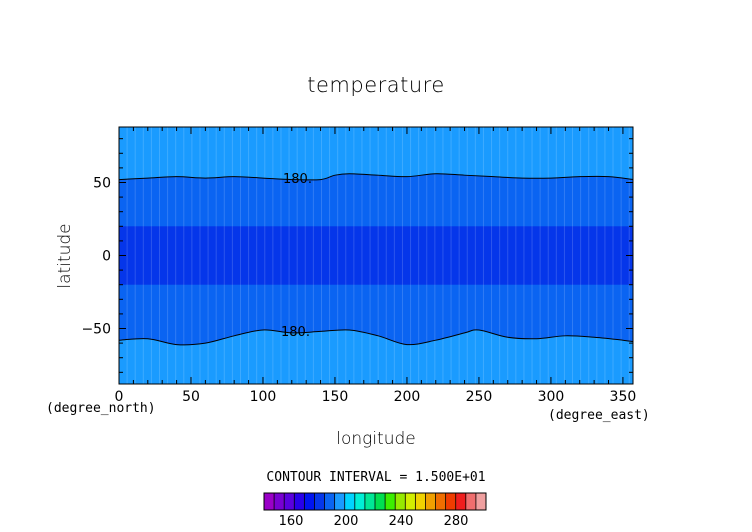  I want to click on band-north-cap, so click(376, 153).